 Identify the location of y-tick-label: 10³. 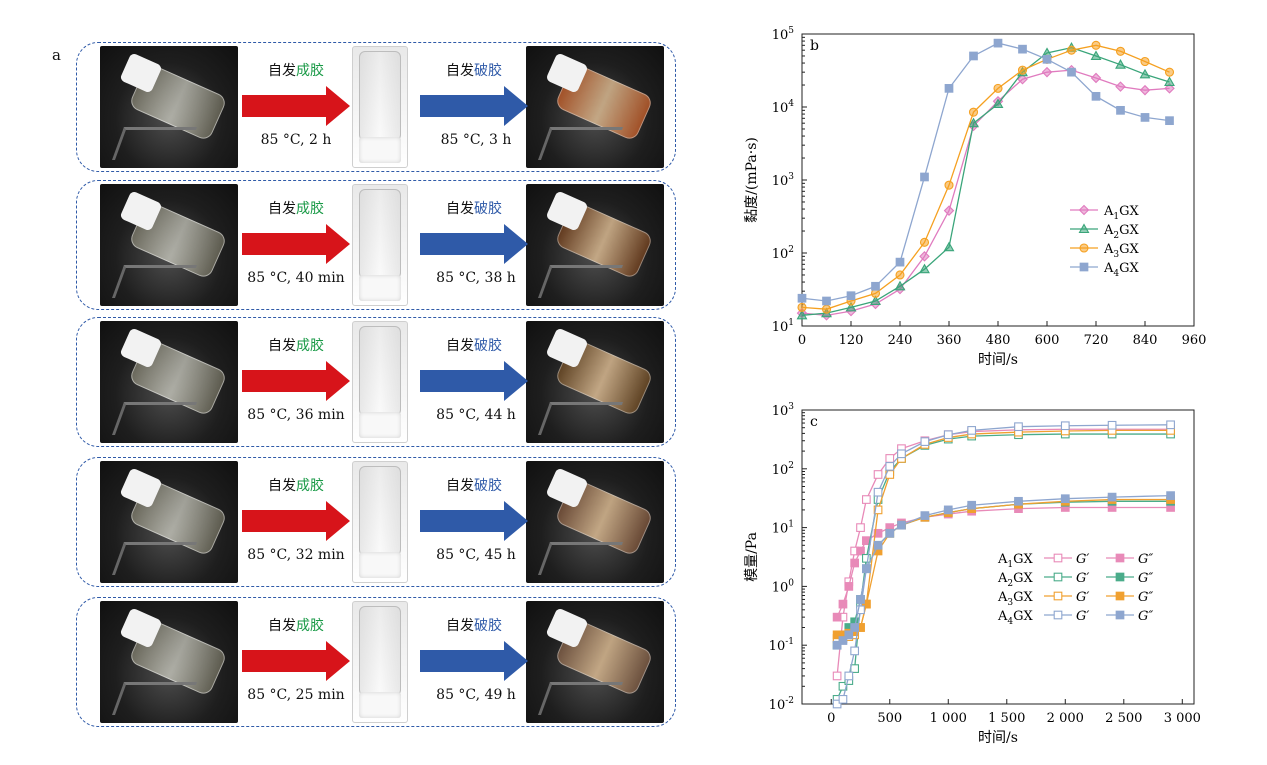
(783, 180).